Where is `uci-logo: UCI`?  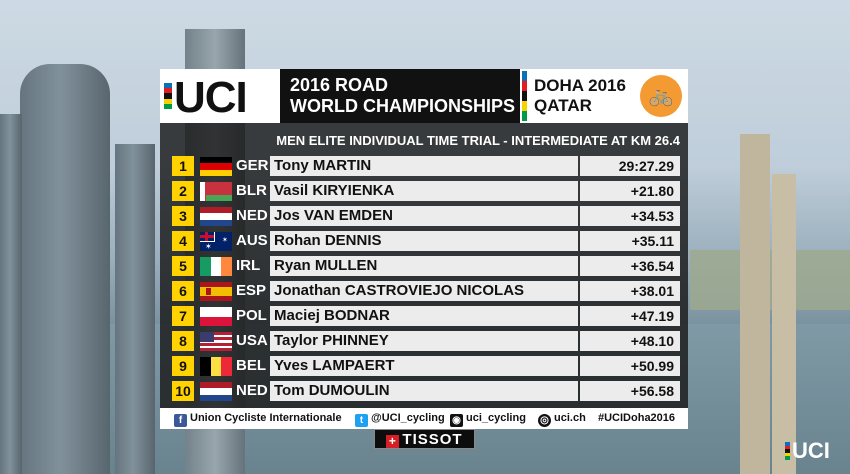
uci-logo: UCI is located at coordinates (218, 96).